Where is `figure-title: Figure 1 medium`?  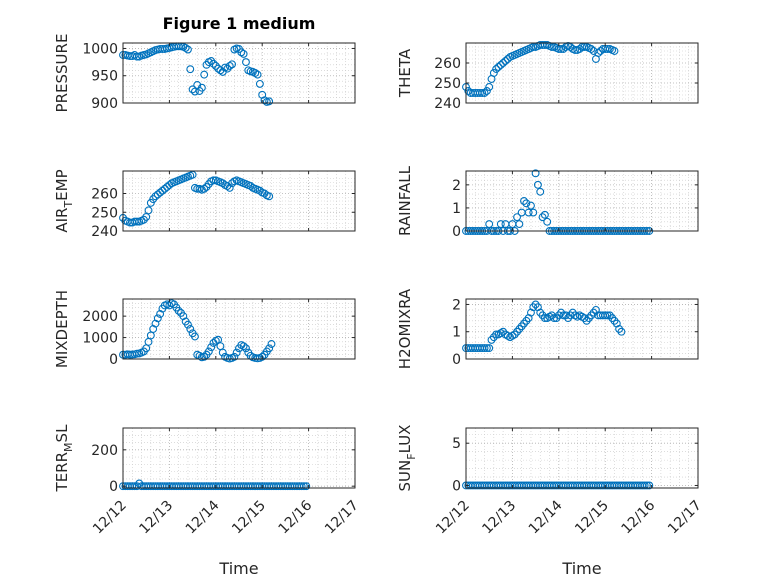
figure-title: Figure 1 medium is located at coordinates (239, 23).